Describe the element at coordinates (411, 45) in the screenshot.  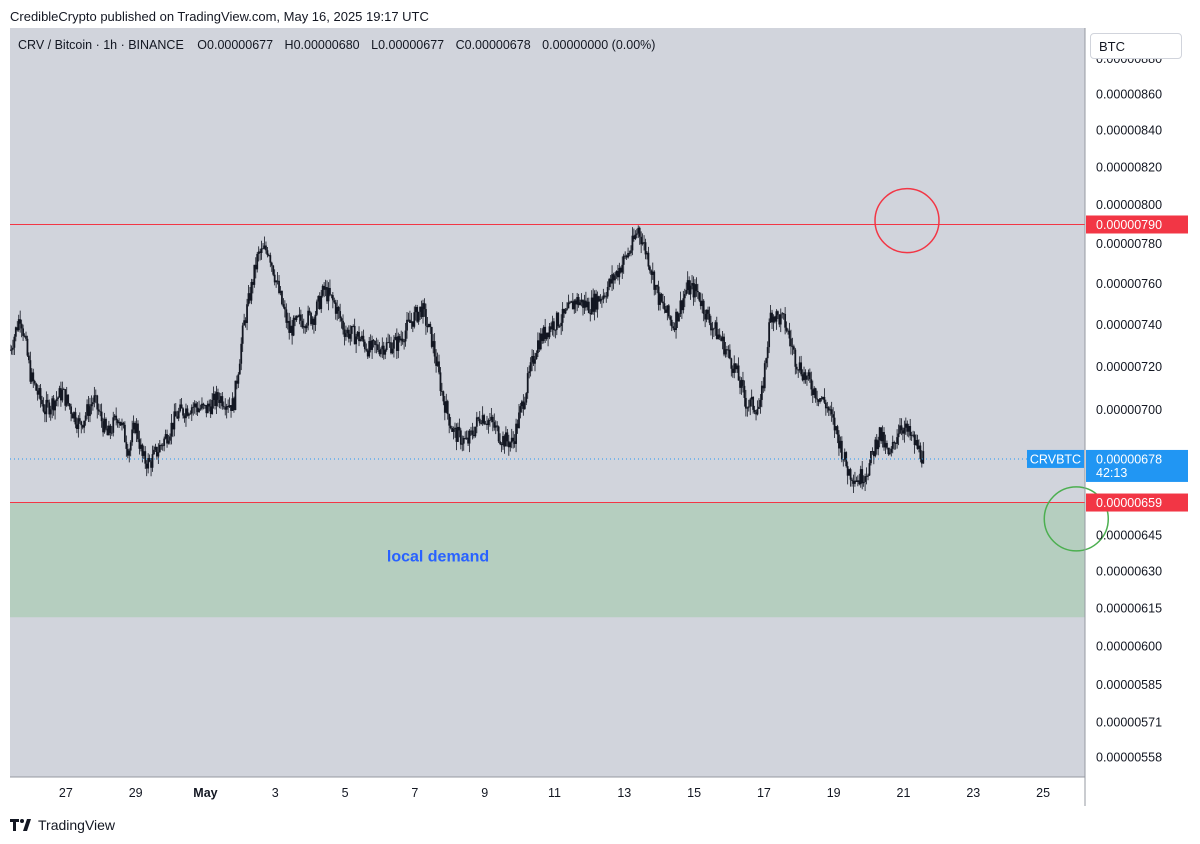
I see `low-value: 0.00000677` at that location.